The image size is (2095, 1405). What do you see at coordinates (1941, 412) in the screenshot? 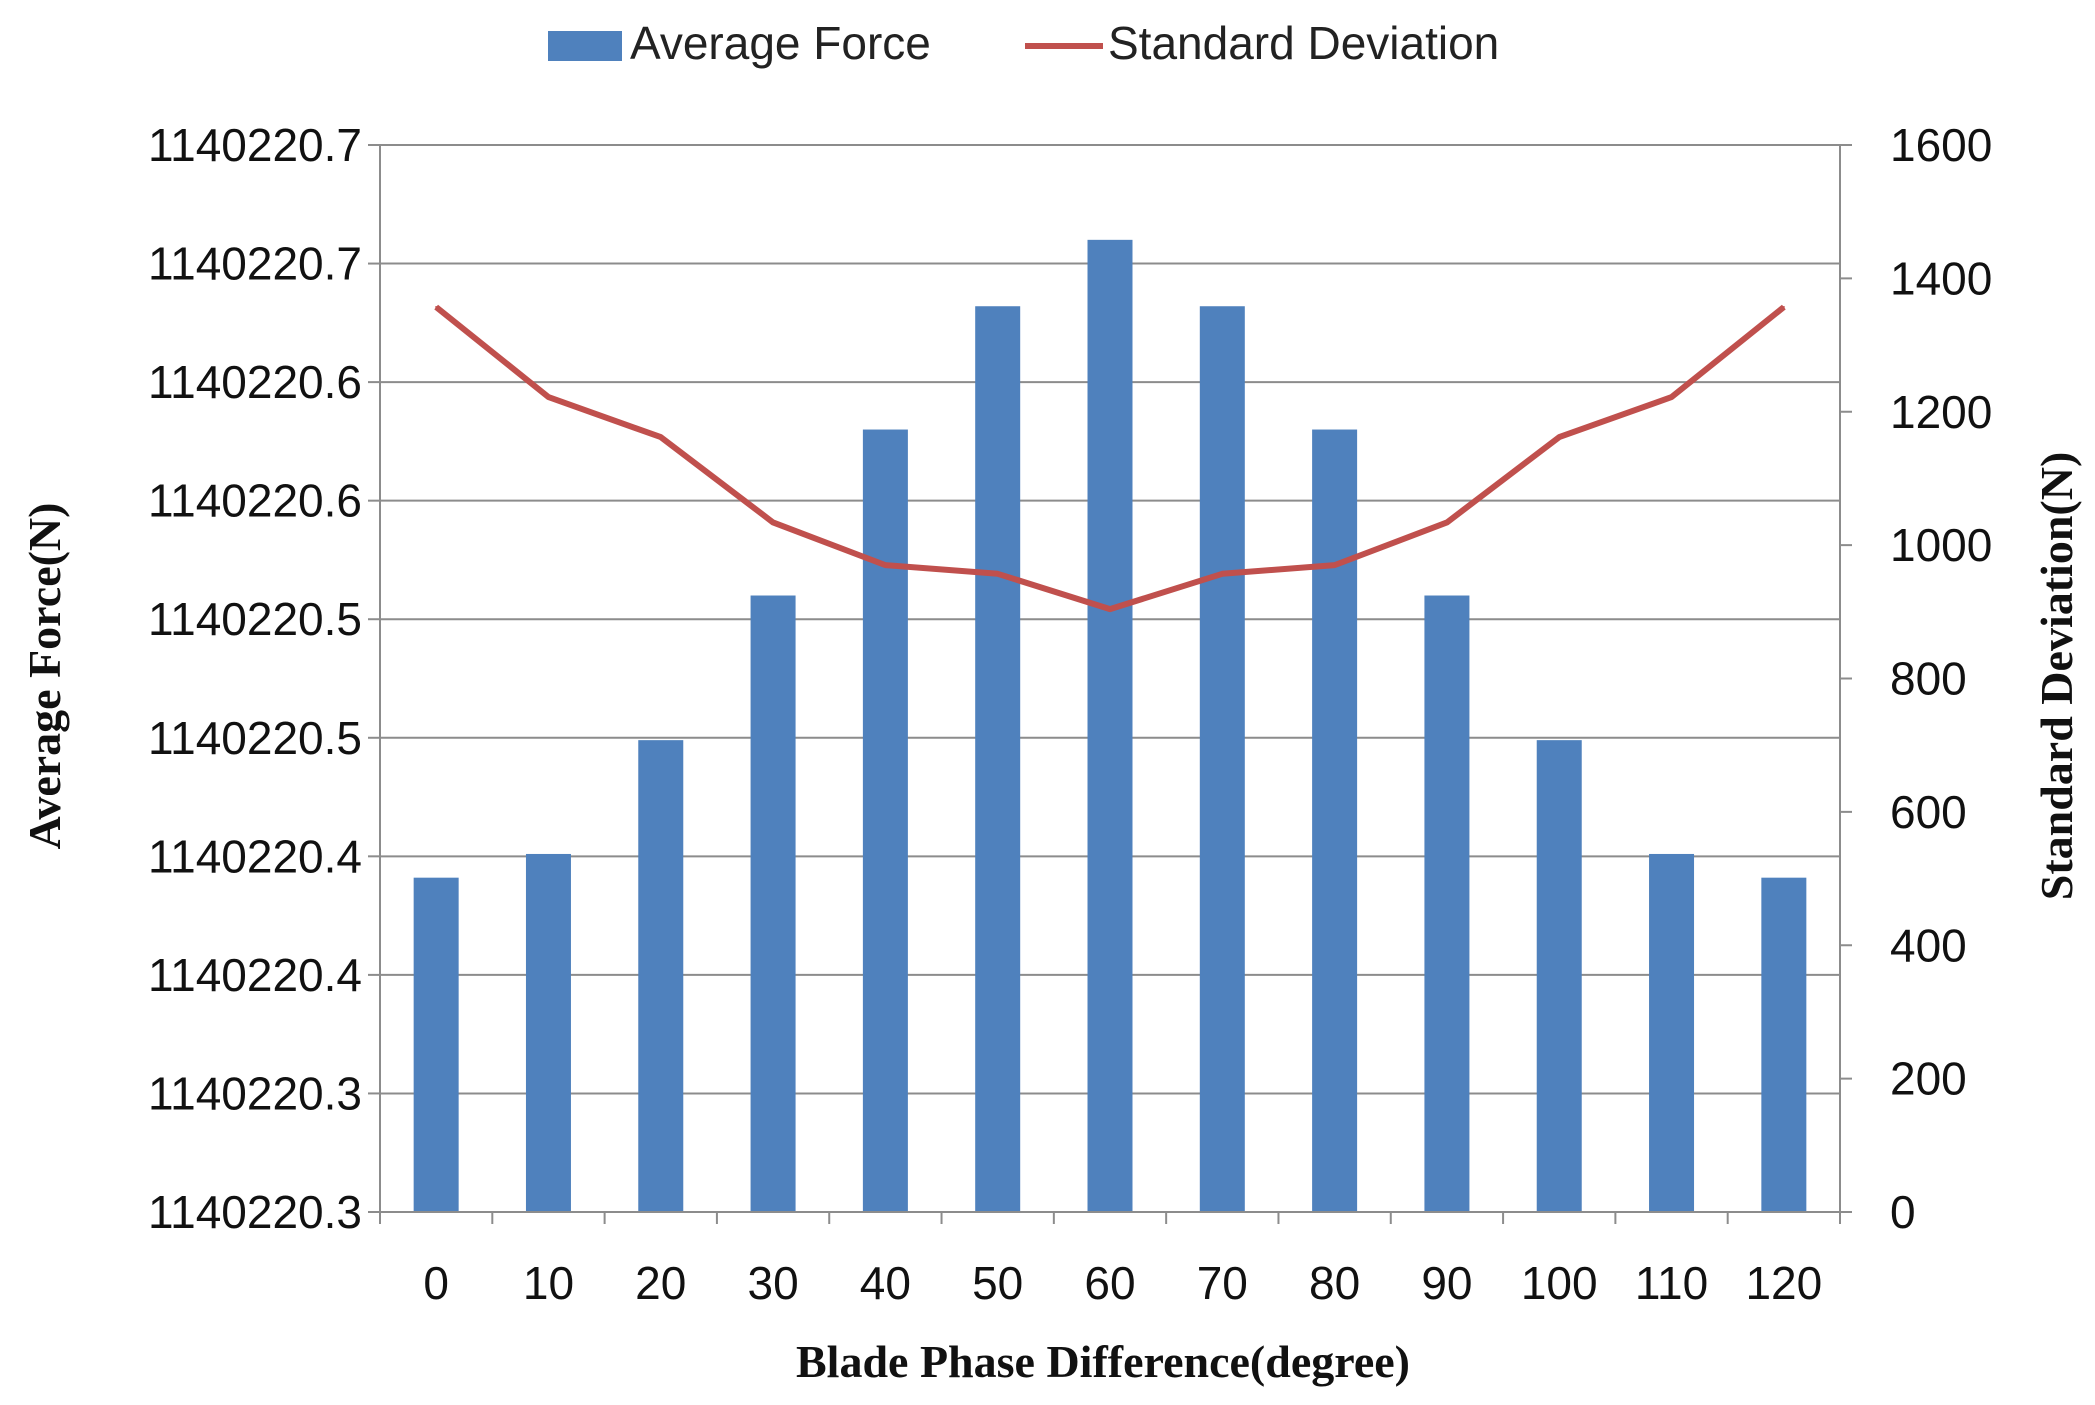
I see `right-tick-label: 1200` at bounding box center [1941, 412].